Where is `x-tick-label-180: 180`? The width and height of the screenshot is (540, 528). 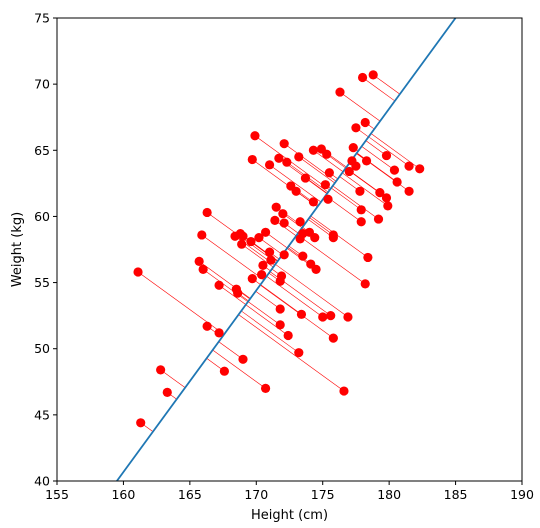 x-tick-label-180: 180 is located at coordinates (389, 494).